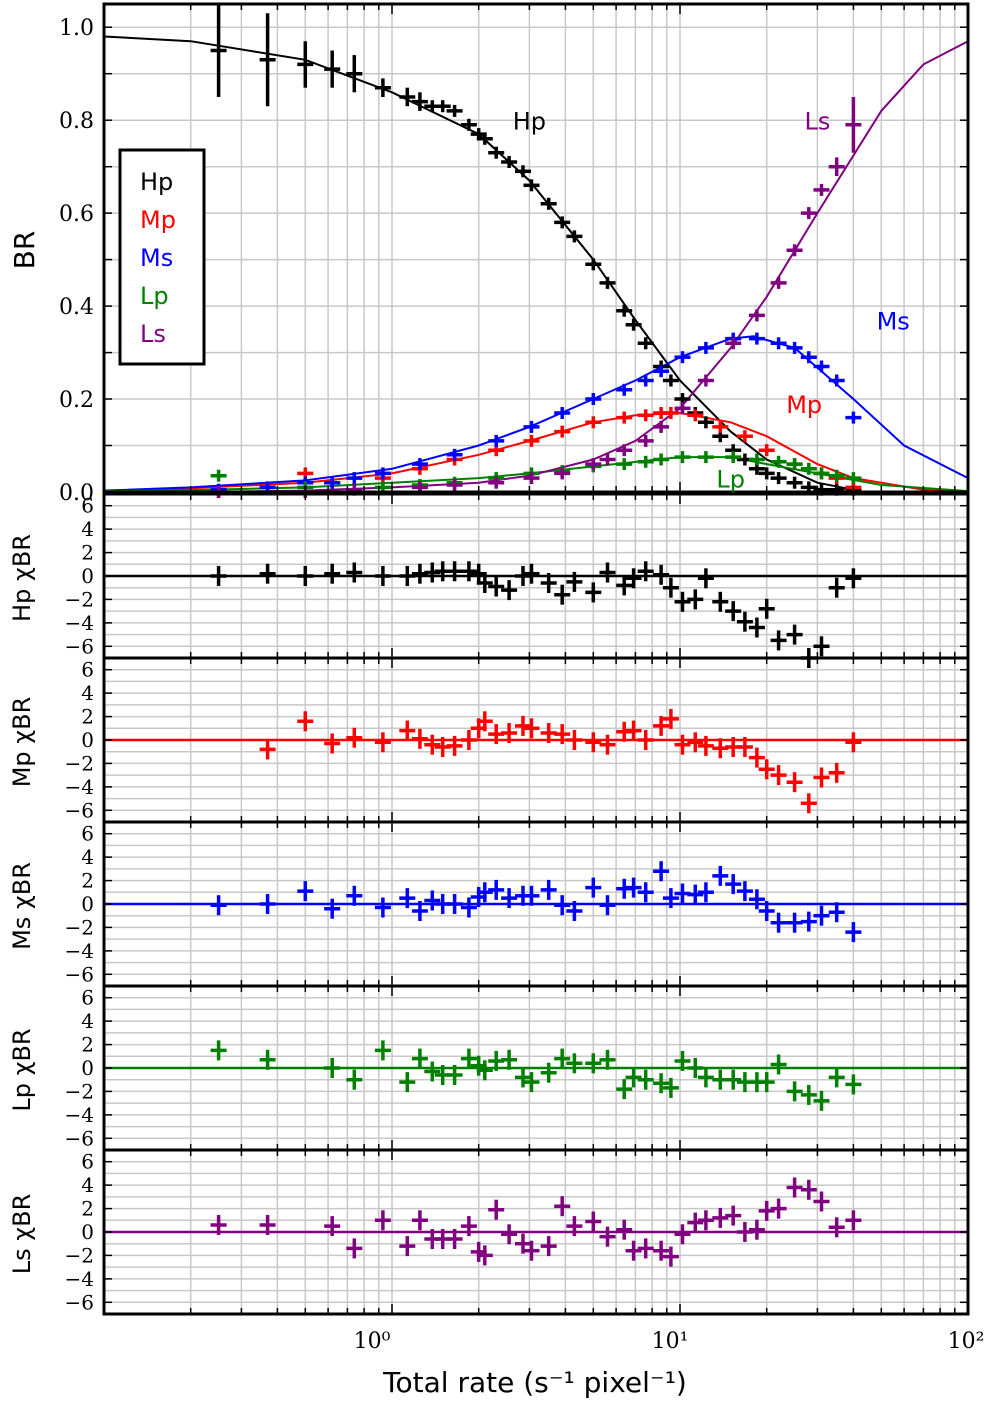 This screenshot has width=990, height=1407. Describe the element at coordinates (22, 1234) in the screenshot. I see `residual-ylabel-ls: Ls χBR` at that location.